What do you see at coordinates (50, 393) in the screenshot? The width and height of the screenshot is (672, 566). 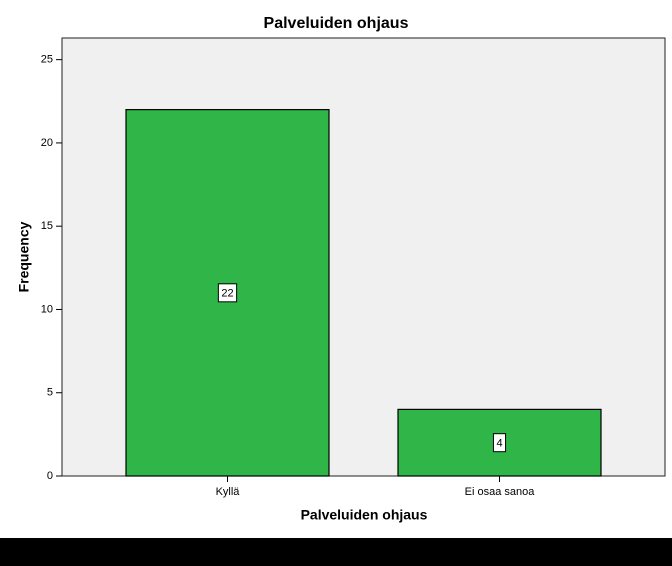 I see `y-tick-label: 5` at bounding box center [50, 393].